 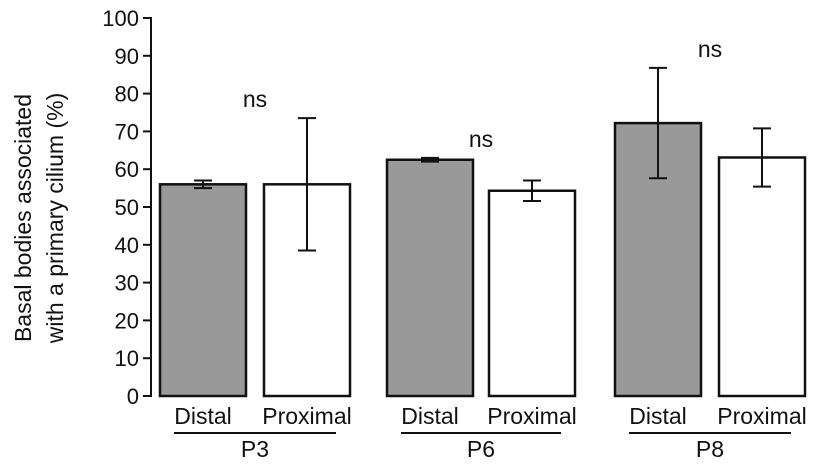 What do you see at coordinates (306, 416) in the screenshot?
I see `bar-label-p3-proximal: Proximal` at bounding box center [306, 416].